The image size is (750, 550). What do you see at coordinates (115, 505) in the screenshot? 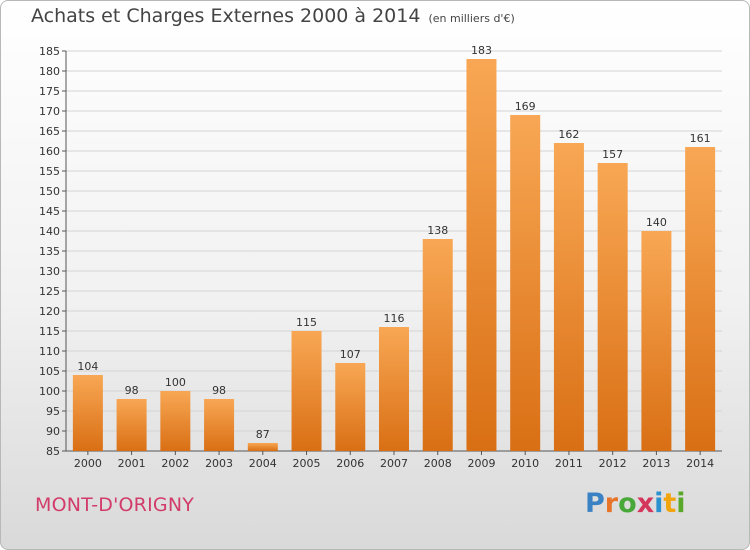
I see `commune-name: MONT-D'ORIGNY` at bounding box center [115, 505].